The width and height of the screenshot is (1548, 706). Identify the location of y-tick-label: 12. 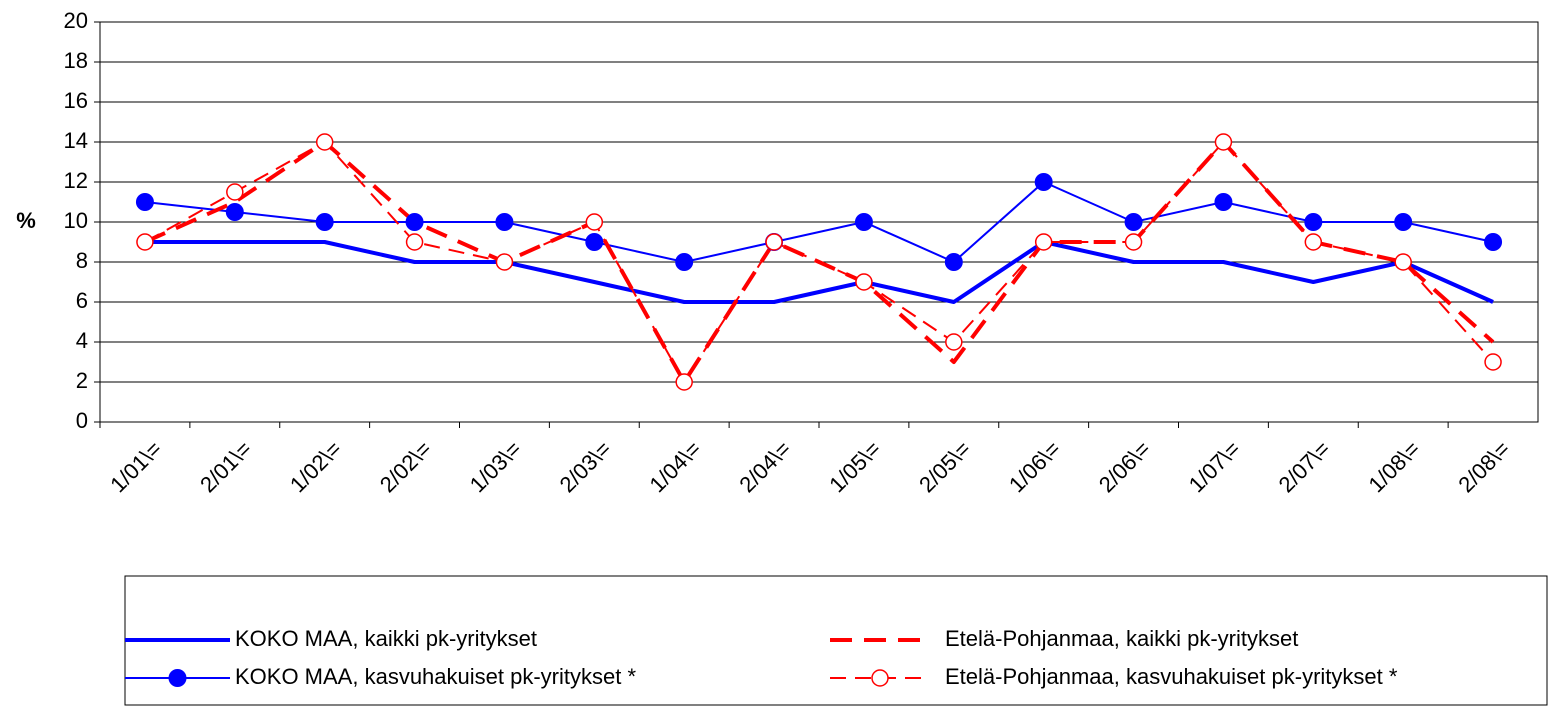
(76, 180).